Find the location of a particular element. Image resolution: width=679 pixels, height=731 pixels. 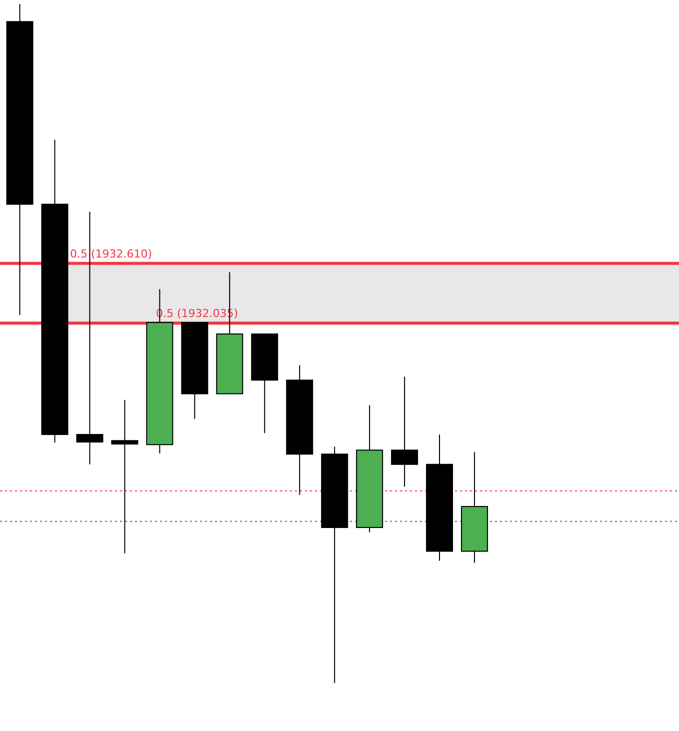

annotation: 0.5 (1932.610) is located at coordinates (111, 253).